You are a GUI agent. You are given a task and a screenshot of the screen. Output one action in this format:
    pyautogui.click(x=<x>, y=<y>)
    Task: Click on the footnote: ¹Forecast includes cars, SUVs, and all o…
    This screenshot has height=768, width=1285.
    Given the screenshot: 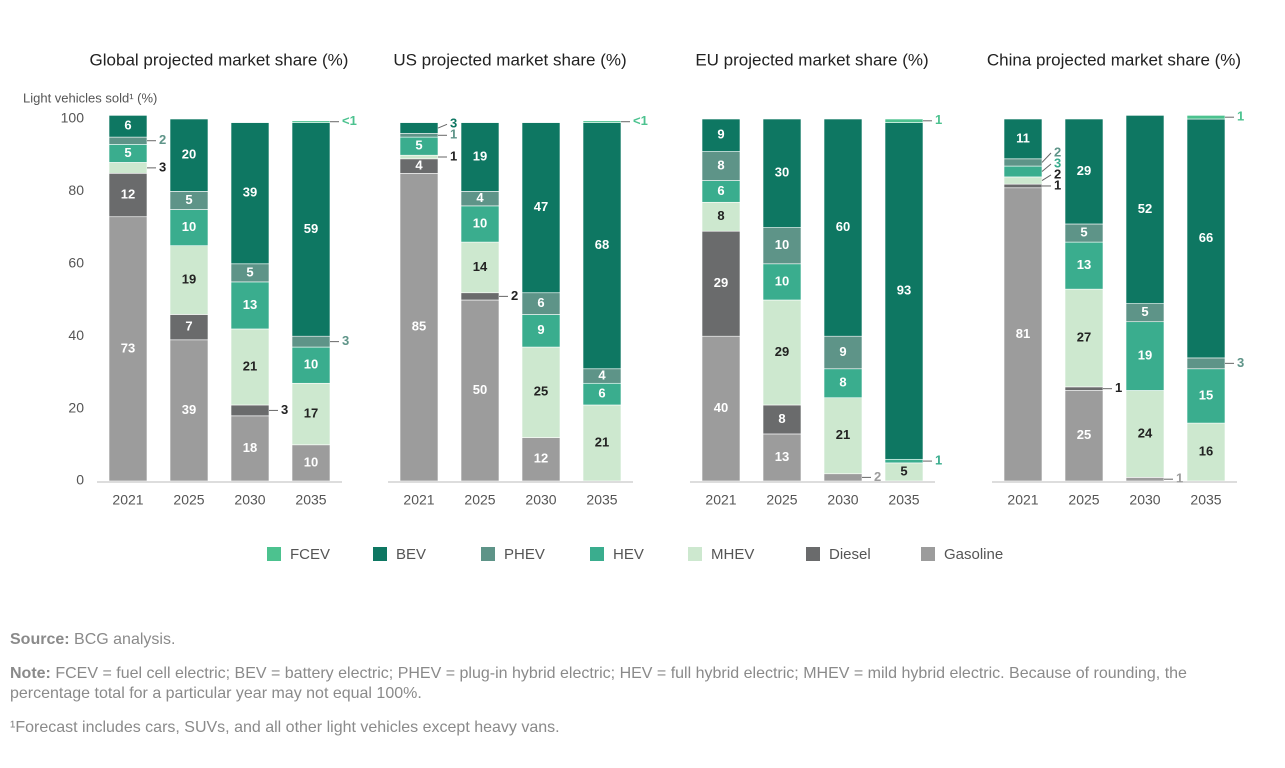 What is the action you would take?
    pyautogui.click(x=285, y=727)
    